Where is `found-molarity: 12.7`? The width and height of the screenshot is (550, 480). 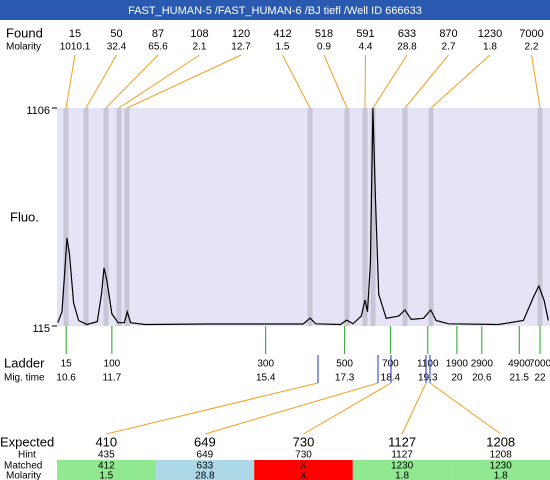
found-molarity: 12.7 is located at coordinates (241, 47).